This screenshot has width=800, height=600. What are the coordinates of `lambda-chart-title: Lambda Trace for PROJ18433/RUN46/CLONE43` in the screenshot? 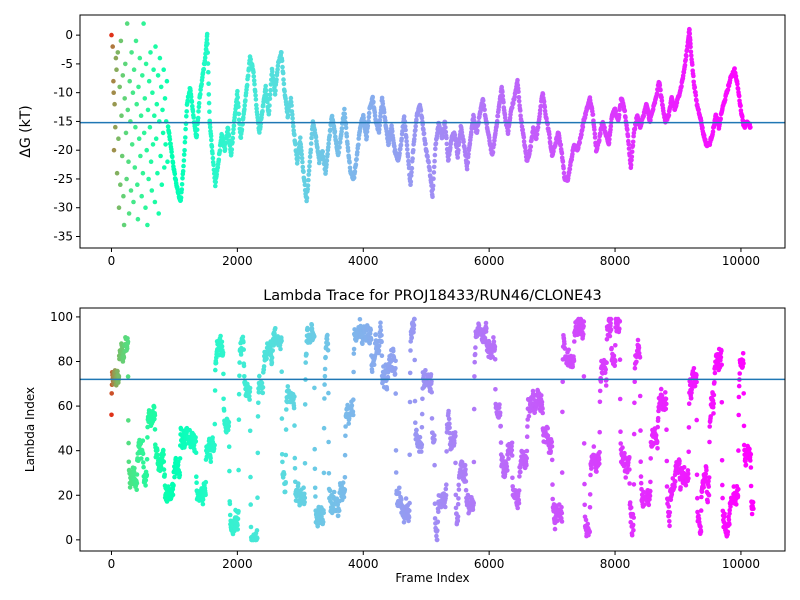 It's located at (432, 296).